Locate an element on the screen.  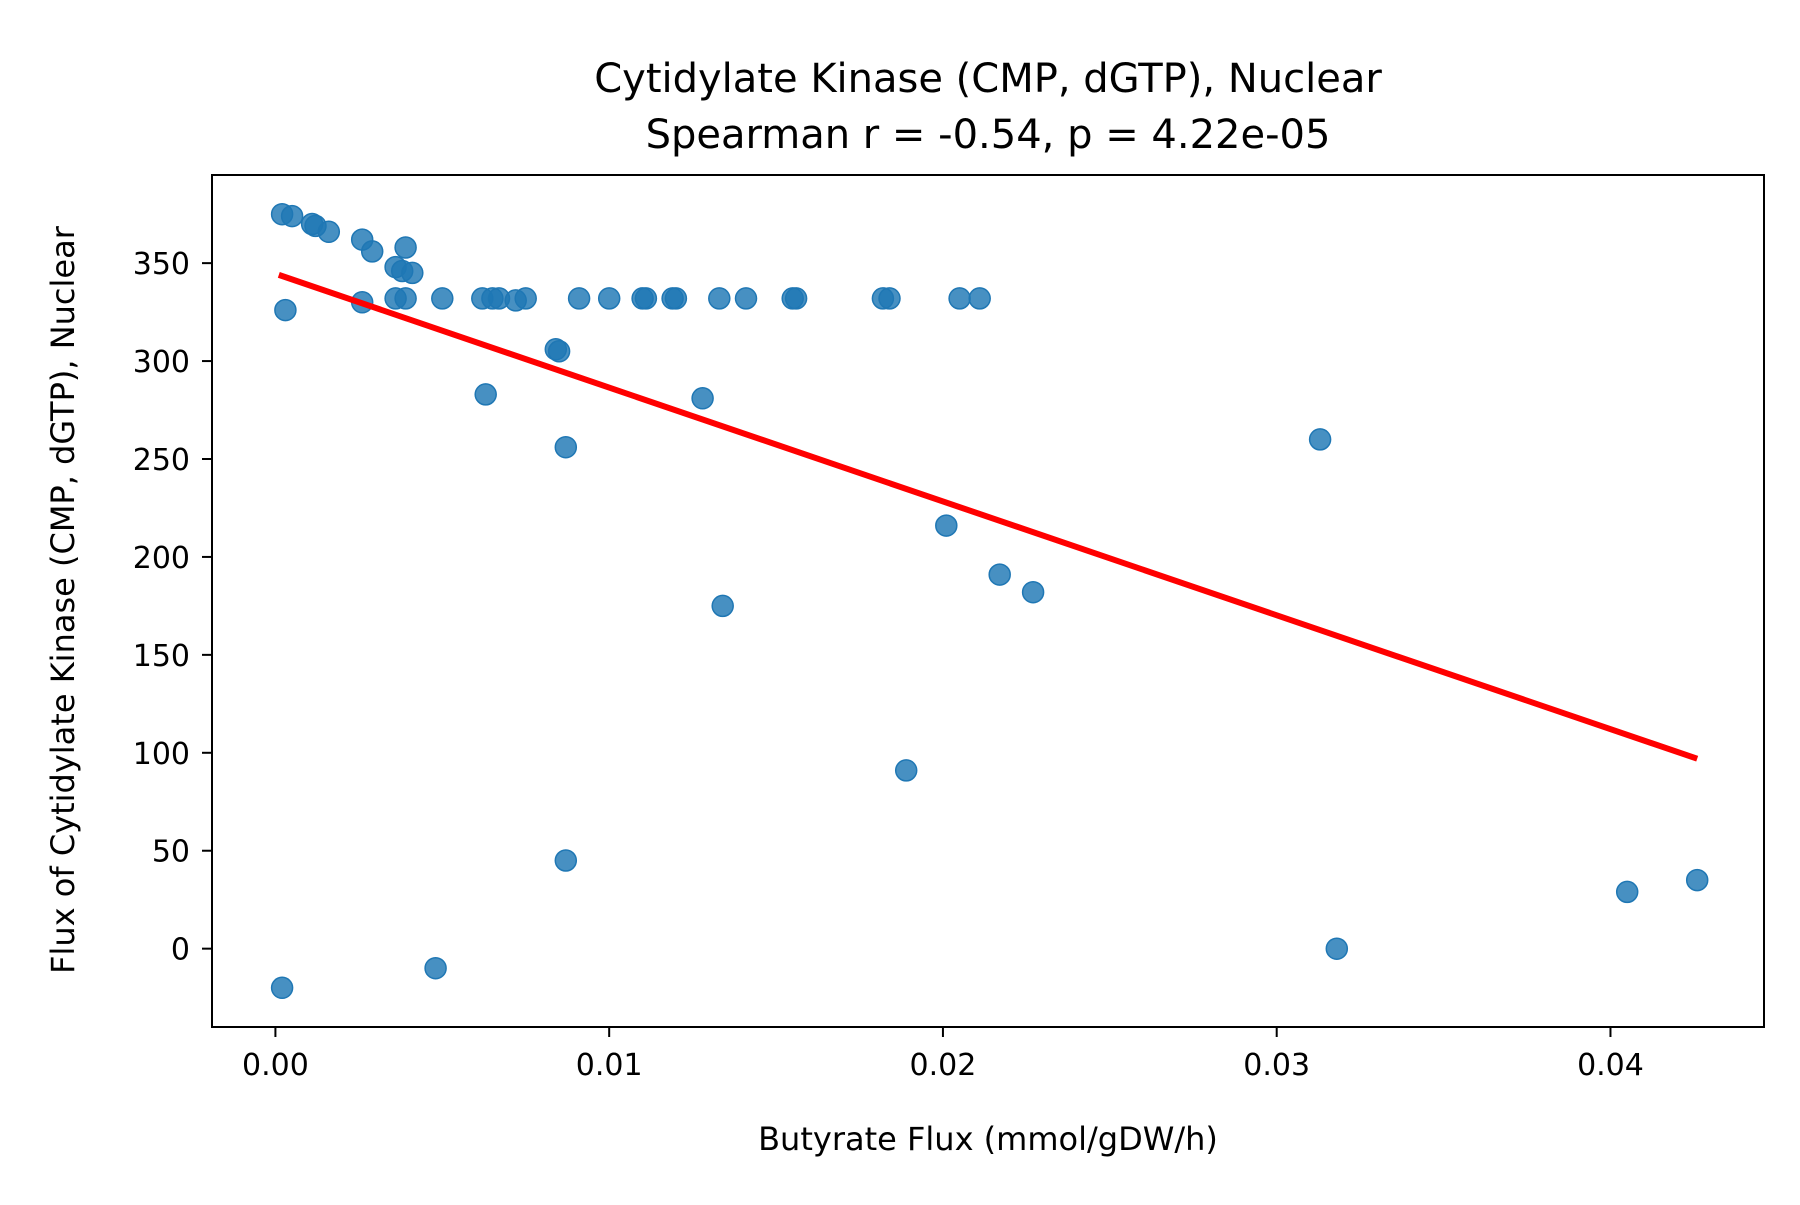
y-tick-label: 300 is located at coordinates (161, 362).